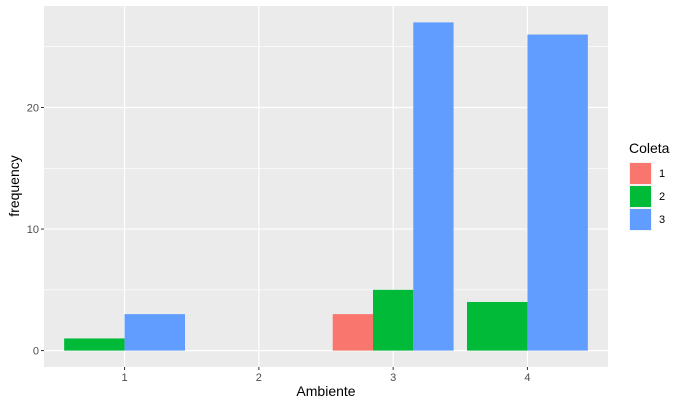  I want to click on legend-label: 2, so click(662, 197).